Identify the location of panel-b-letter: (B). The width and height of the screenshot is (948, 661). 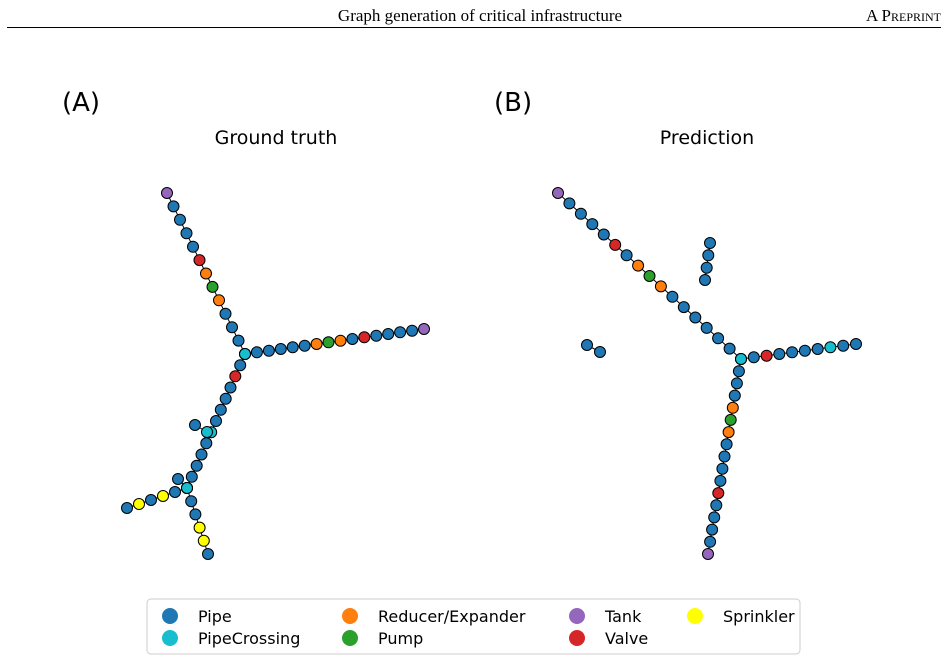
(513, 103).